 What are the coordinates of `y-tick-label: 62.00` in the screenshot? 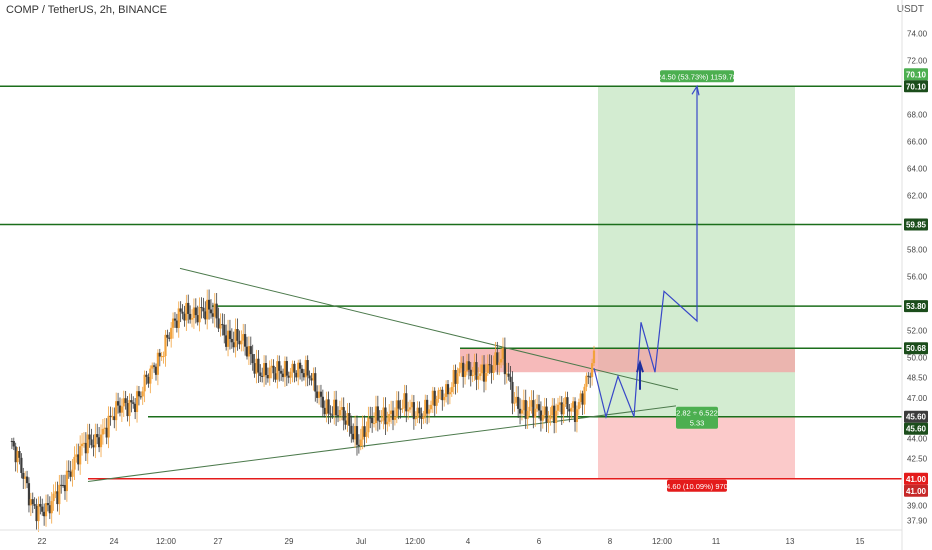 It's located at (917, 196).